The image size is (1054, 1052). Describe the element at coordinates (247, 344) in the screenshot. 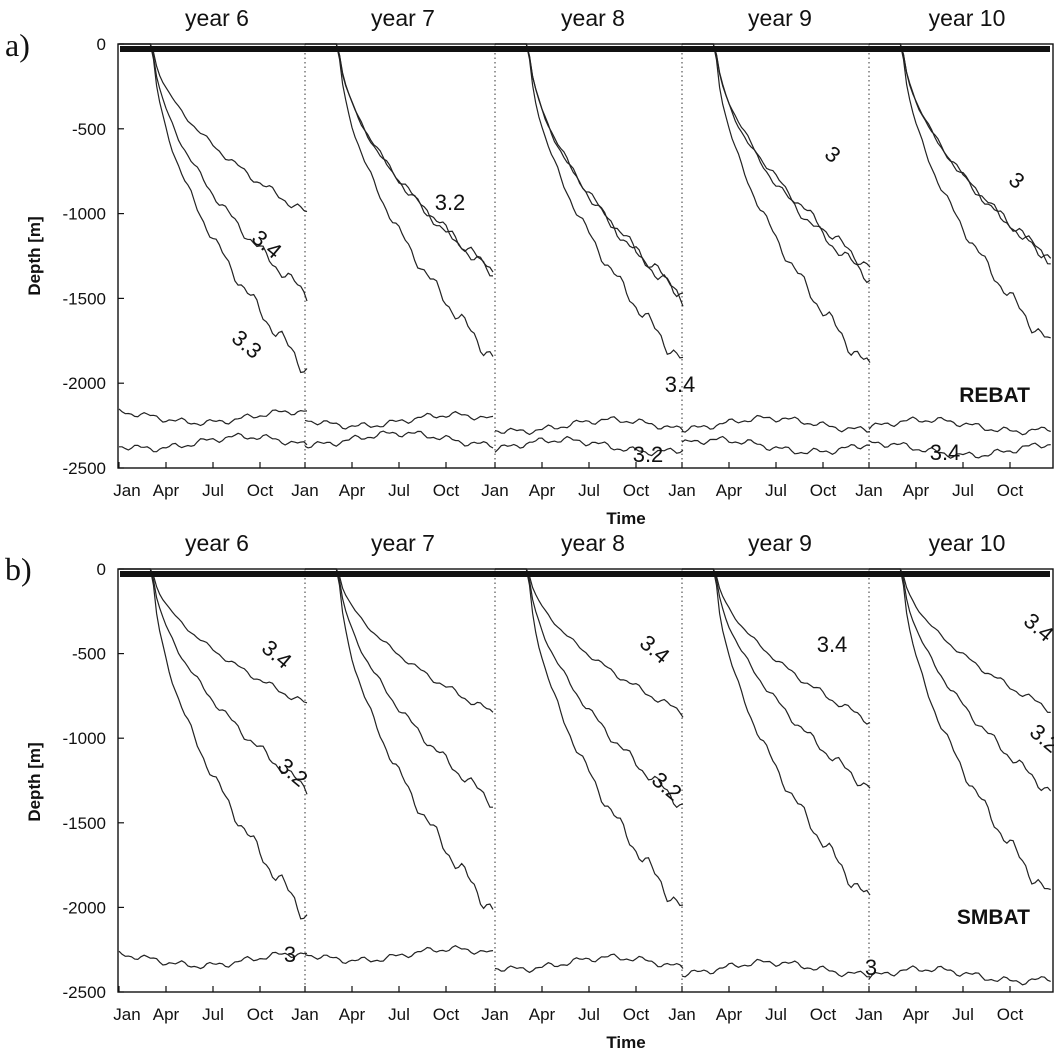

I see `contour-label: 3.3` at that location.